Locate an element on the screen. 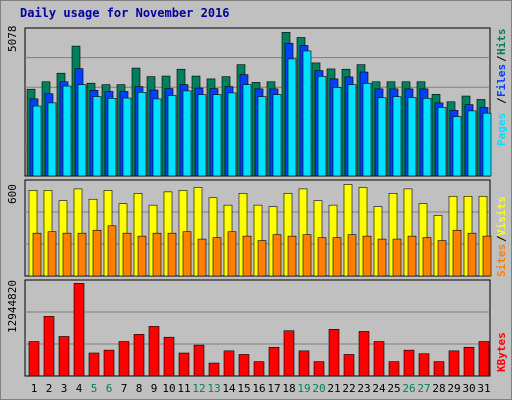  x-tick-label-16: 16 is located at coordinates (258, 388).